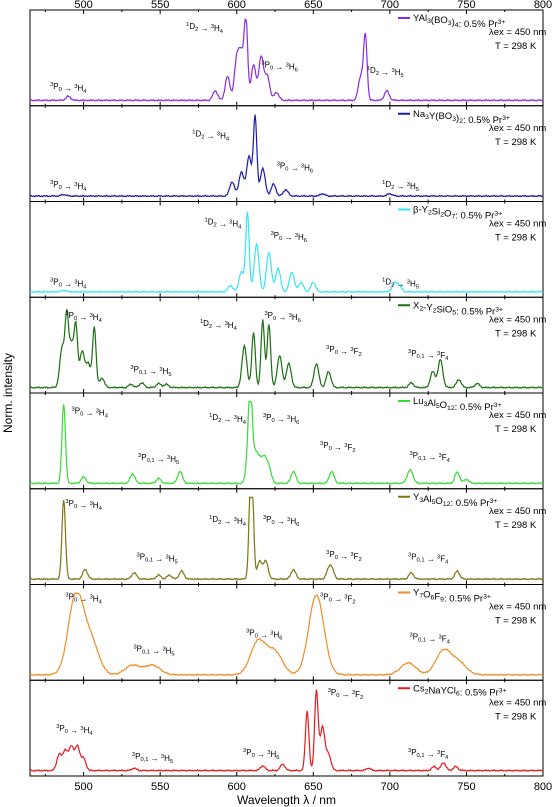  I want to click on x-tick-label-top: 800, so click(543, 5).